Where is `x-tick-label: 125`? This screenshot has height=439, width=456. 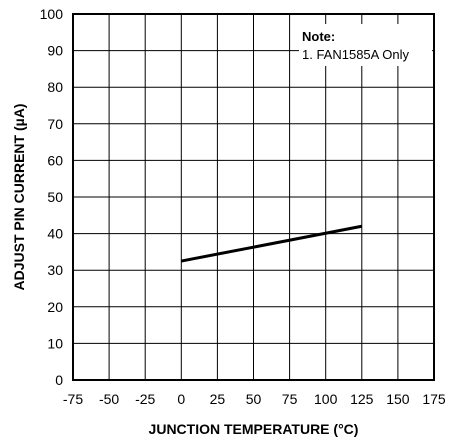
x-tick-label: 125 is located at coordinates (362, 399).